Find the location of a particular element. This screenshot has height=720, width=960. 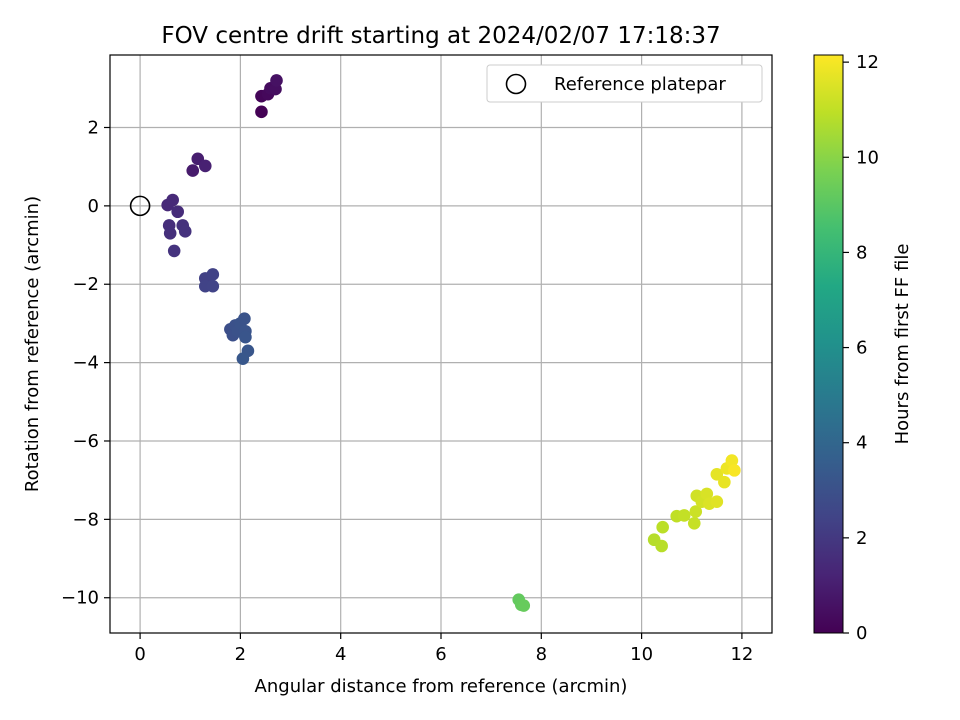

colorbar-tick-label: 8 is located at coordinates (861, 252).